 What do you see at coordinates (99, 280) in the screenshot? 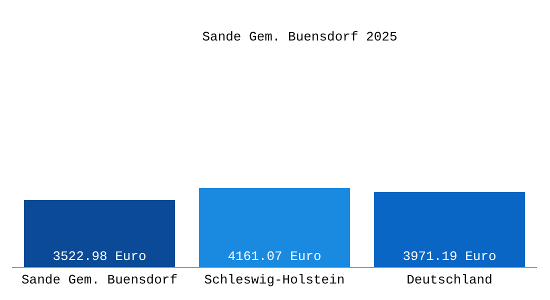
I see `x-tick-label: Sande Gem. Buensdorf` at bounding box center [99, 280].